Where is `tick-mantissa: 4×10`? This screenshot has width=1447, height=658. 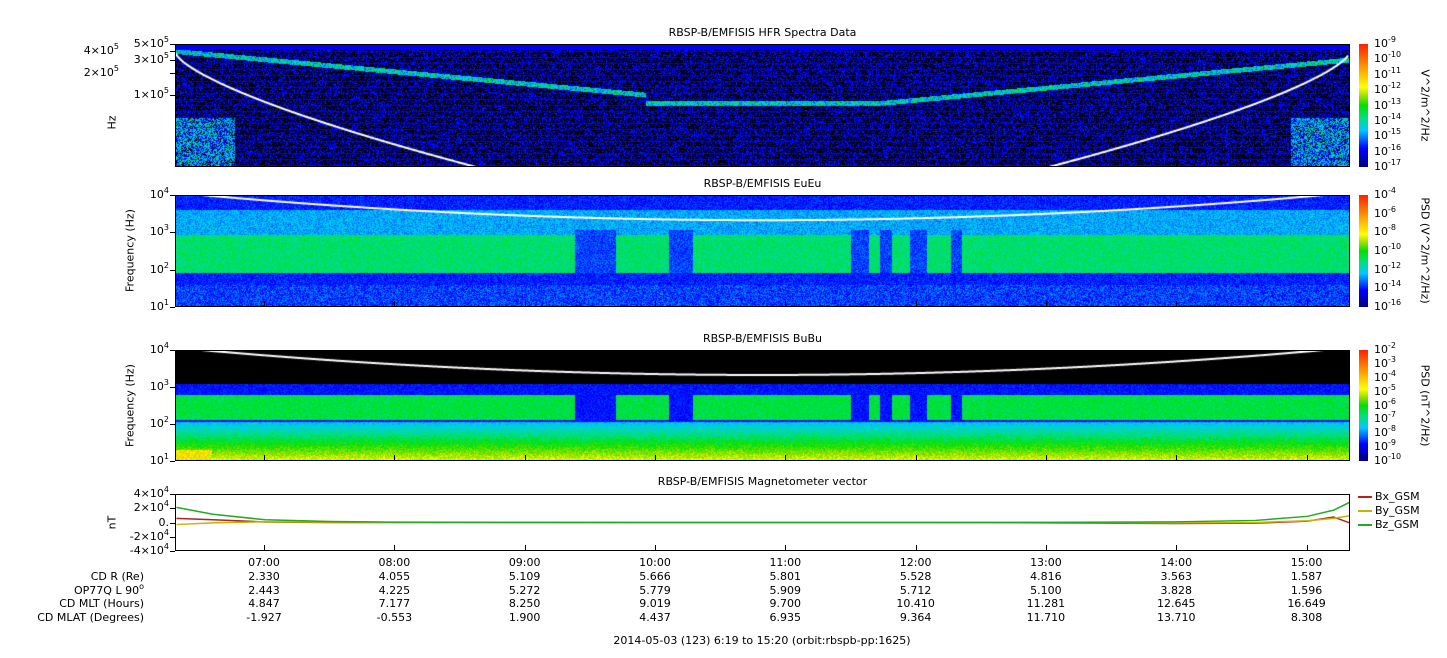
tick-mantissa: 4×10 is located at coordinates (148, 493).